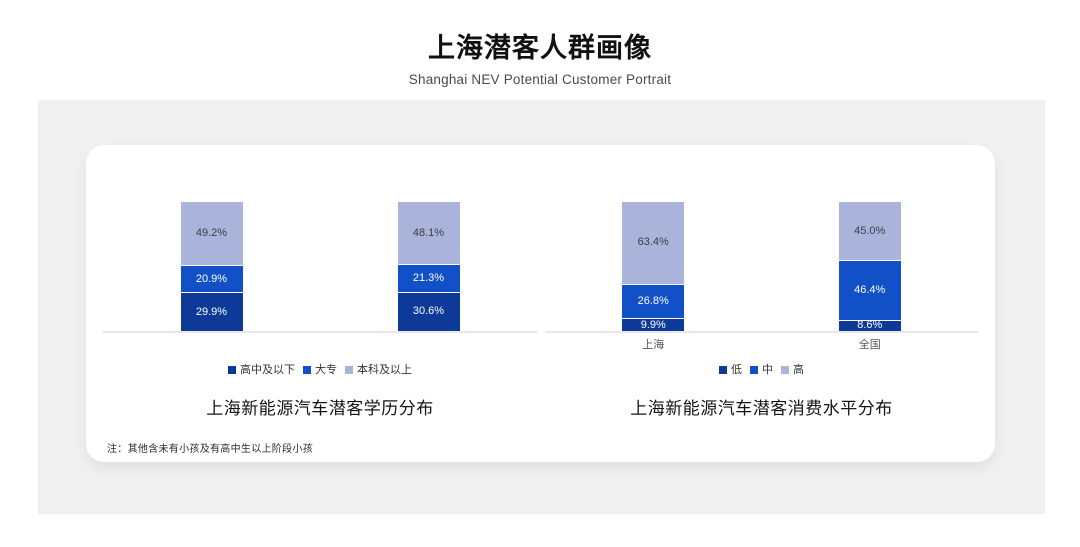 The image size is (1080, 547). What do you see at coordinates (798, 369) in the screenshot?
I see `legend-label: 高` at bounding box center [798, 369].